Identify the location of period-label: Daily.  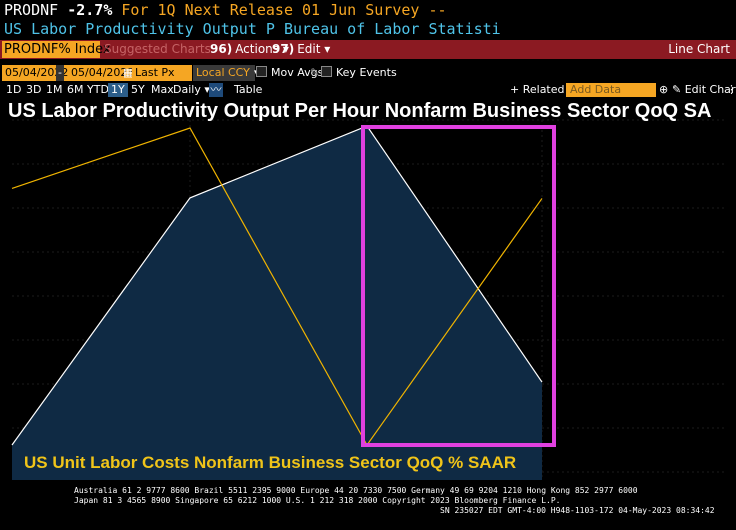
(187, 89).